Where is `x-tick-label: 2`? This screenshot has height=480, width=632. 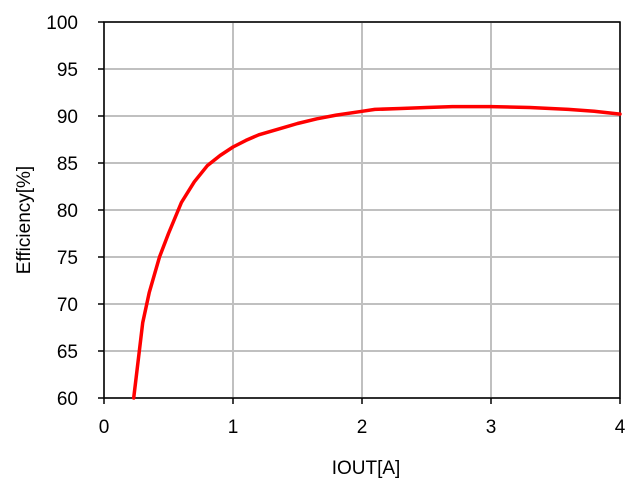
x-tick-label: 2 is located at coordinates (362, 427).